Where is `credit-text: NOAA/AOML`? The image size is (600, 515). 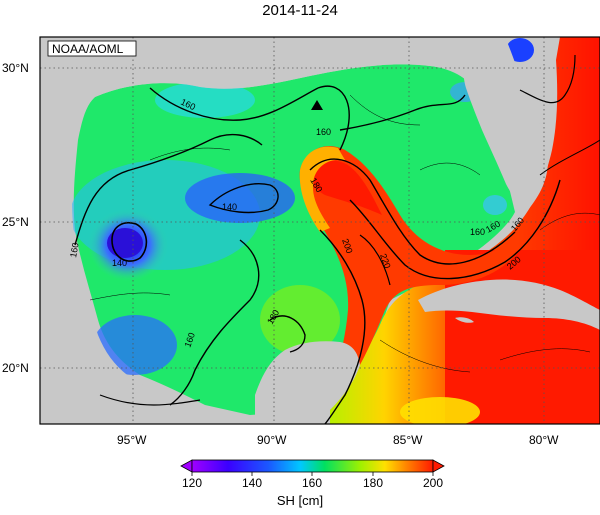 credit-text: NOAA/AOML is located at coordinates (88, 49).